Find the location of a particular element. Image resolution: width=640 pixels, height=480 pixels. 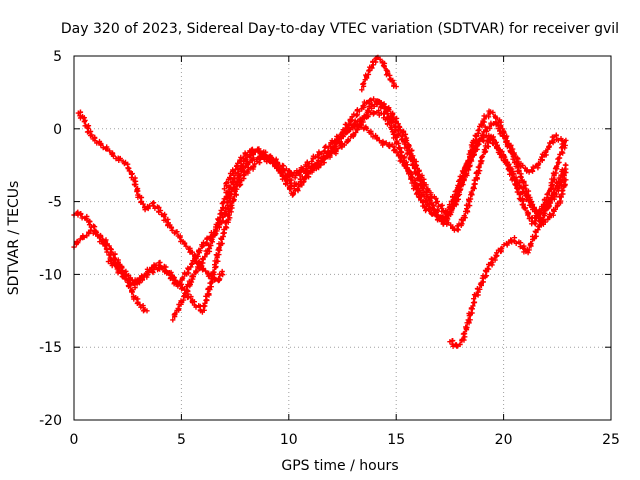

y-axis-title: SDTVAR / TECUs is located at coordinates (14, 238).